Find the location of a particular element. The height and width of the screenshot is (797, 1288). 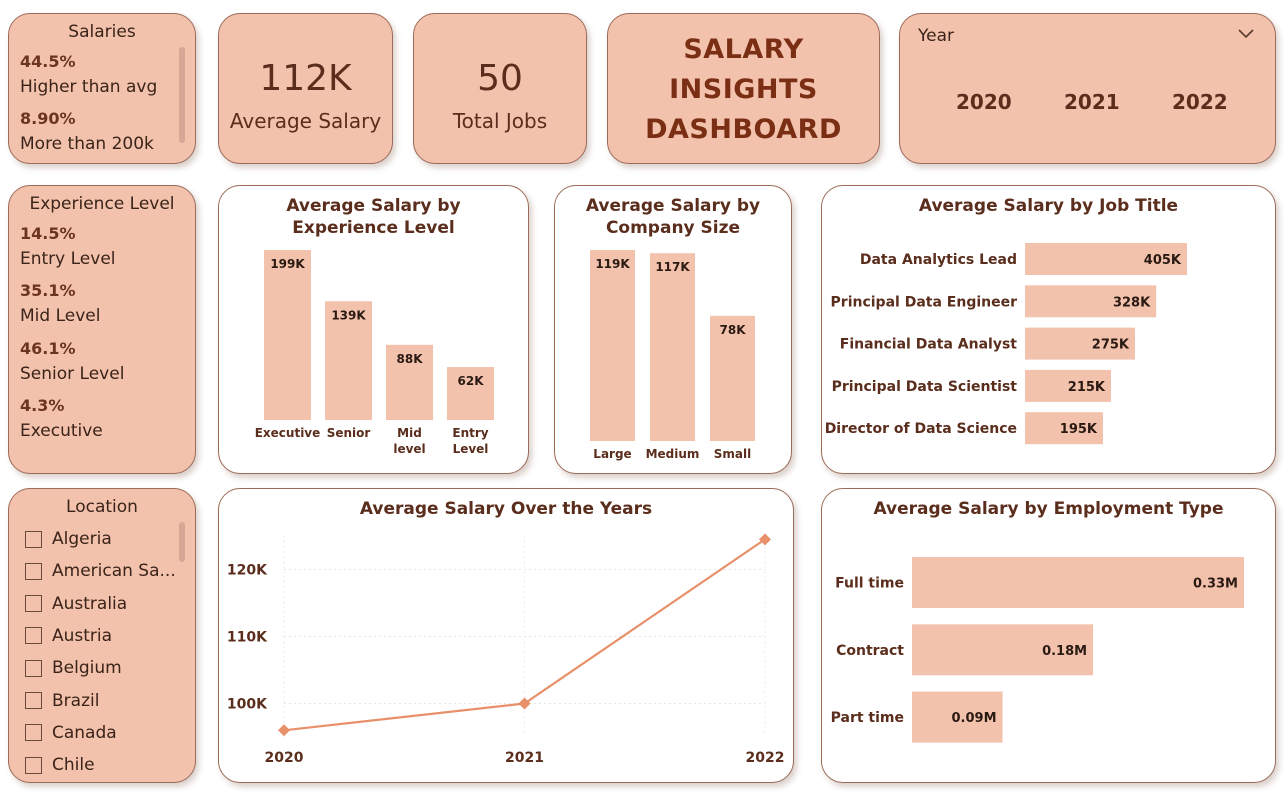

experience-label: Executive is located at coordinates (61, 431).